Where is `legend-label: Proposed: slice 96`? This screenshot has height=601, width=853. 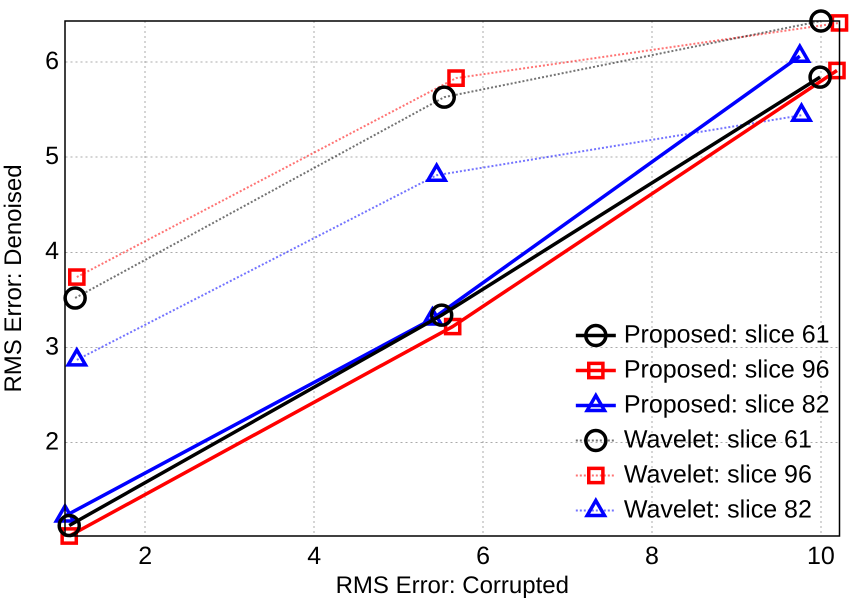
legend-label: Proposed: slice 96 is located at coordinates (727, 369).